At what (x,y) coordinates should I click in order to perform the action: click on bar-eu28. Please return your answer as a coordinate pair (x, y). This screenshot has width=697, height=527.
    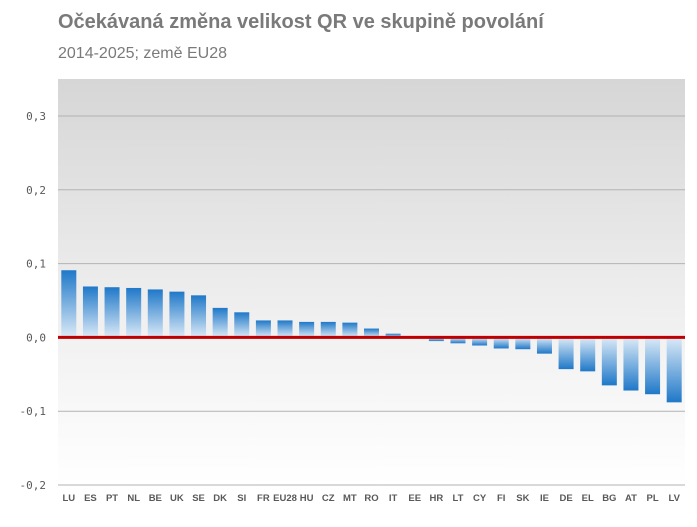
    Looking at the image, I should click on (285, 329).